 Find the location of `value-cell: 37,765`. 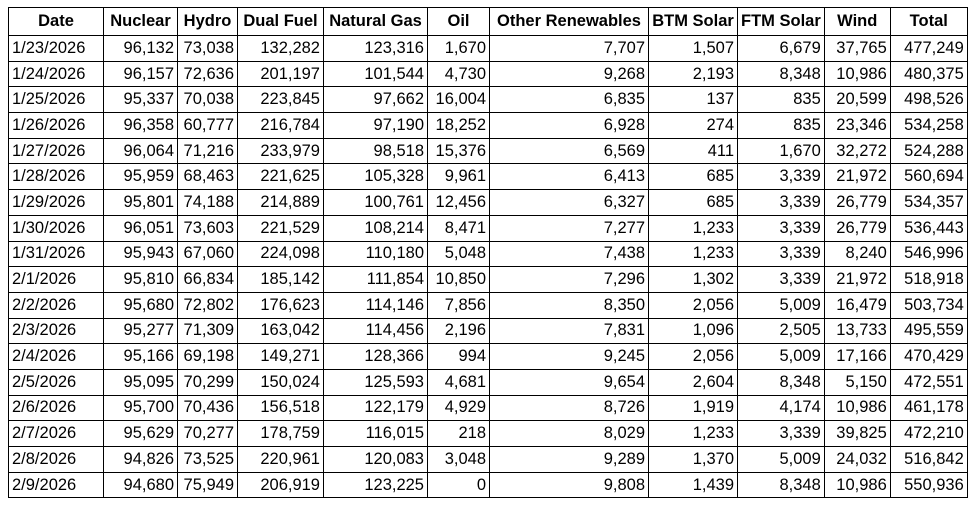

value-cell: 37,765 is located at coordinates (857, 48).